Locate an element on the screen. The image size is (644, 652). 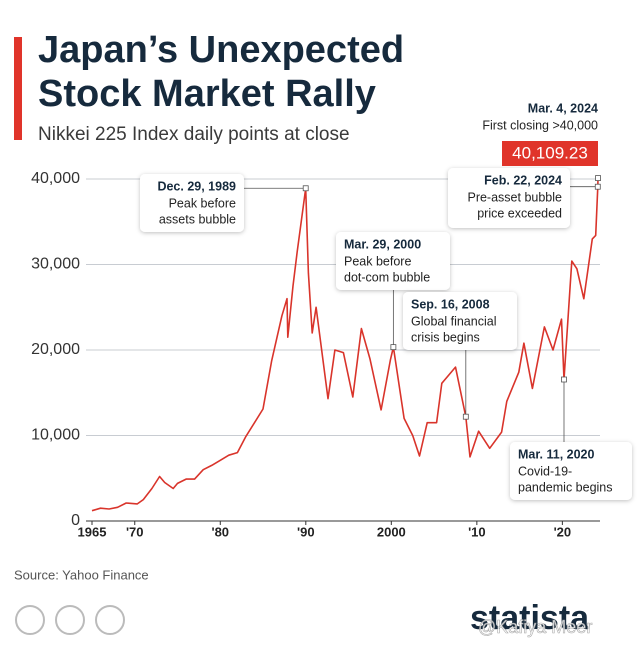
watermark: @Kafiya Meer is located at coordinates (535, 627).